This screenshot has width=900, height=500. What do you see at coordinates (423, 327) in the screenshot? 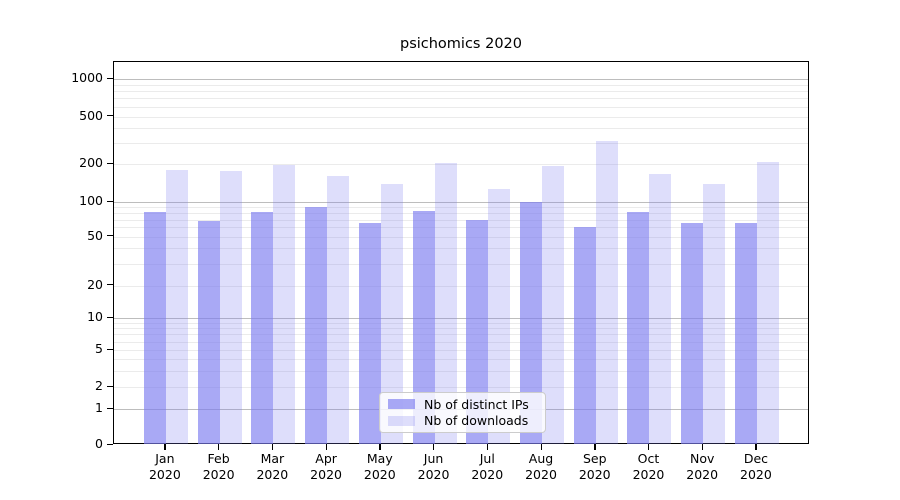
I see `bar-distinct-ips-jun` at bounding box center [423, 327].